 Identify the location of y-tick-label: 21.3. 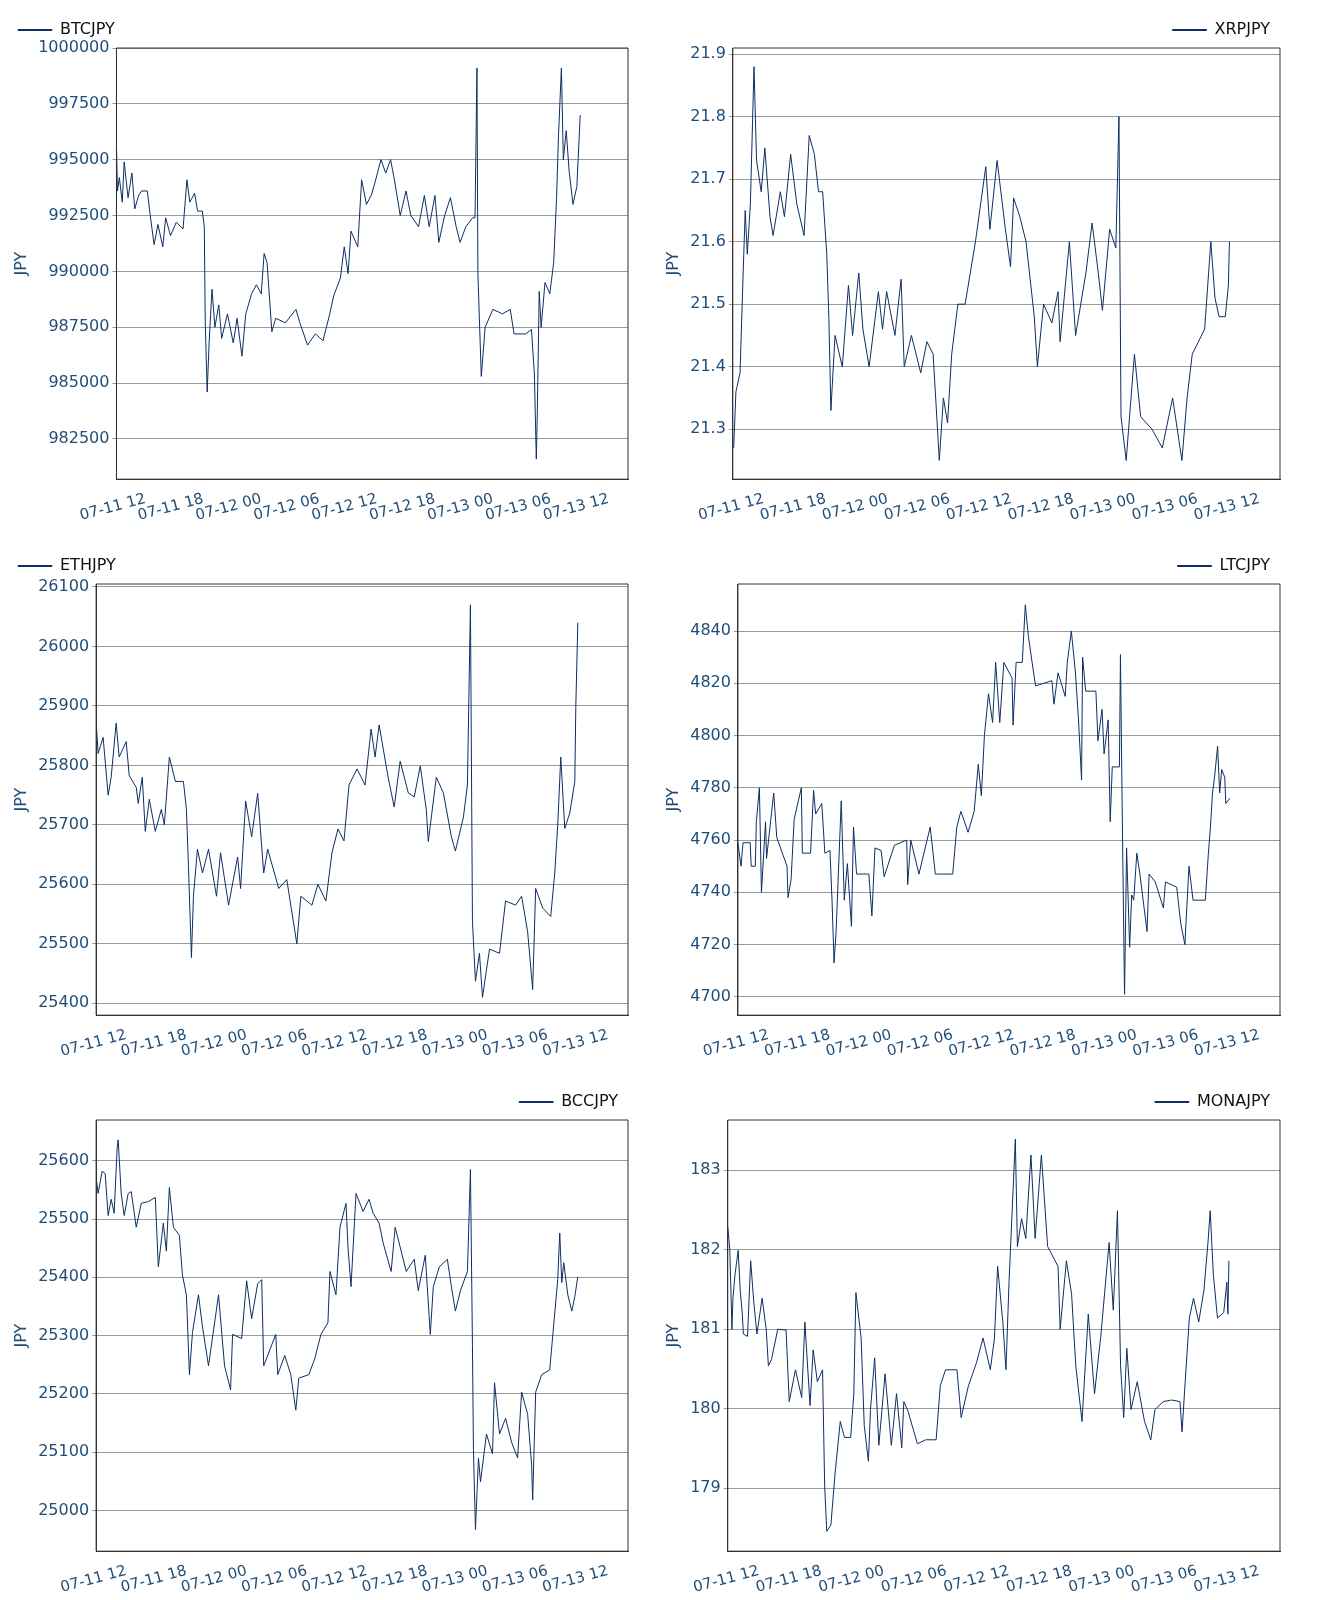
(708, 428).